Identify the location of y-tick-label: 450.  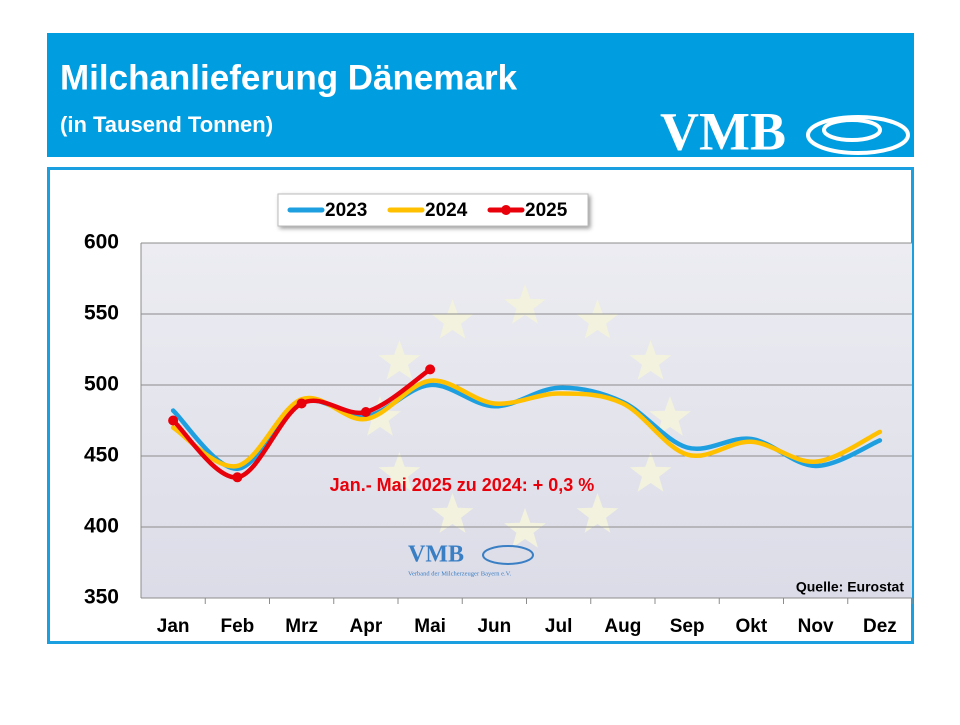
(101, 455).